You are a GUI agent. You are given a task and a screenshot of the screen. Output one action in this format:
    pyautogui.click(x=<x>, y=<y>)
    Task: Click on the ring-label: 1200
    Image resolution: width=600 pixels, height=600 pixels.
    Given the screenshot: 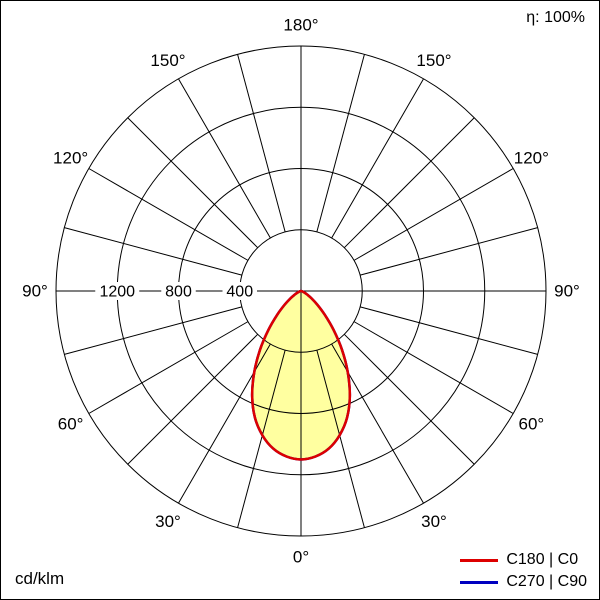 What is the action you would take?
    pyautogui.click(x=117, y=292)
    